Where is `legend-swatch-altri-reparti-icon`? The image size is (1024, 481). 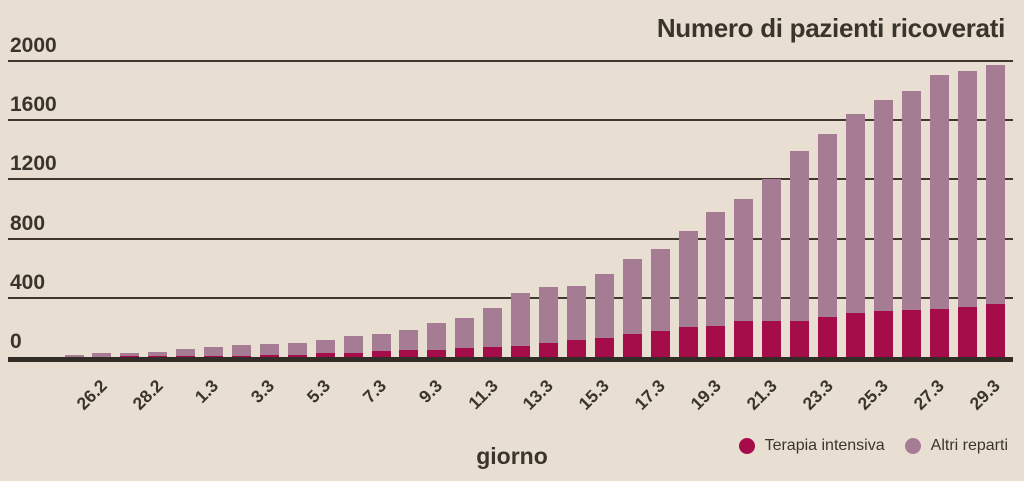
legend-swatch-altri-reparti-icon is located at coordinates (912, 446).